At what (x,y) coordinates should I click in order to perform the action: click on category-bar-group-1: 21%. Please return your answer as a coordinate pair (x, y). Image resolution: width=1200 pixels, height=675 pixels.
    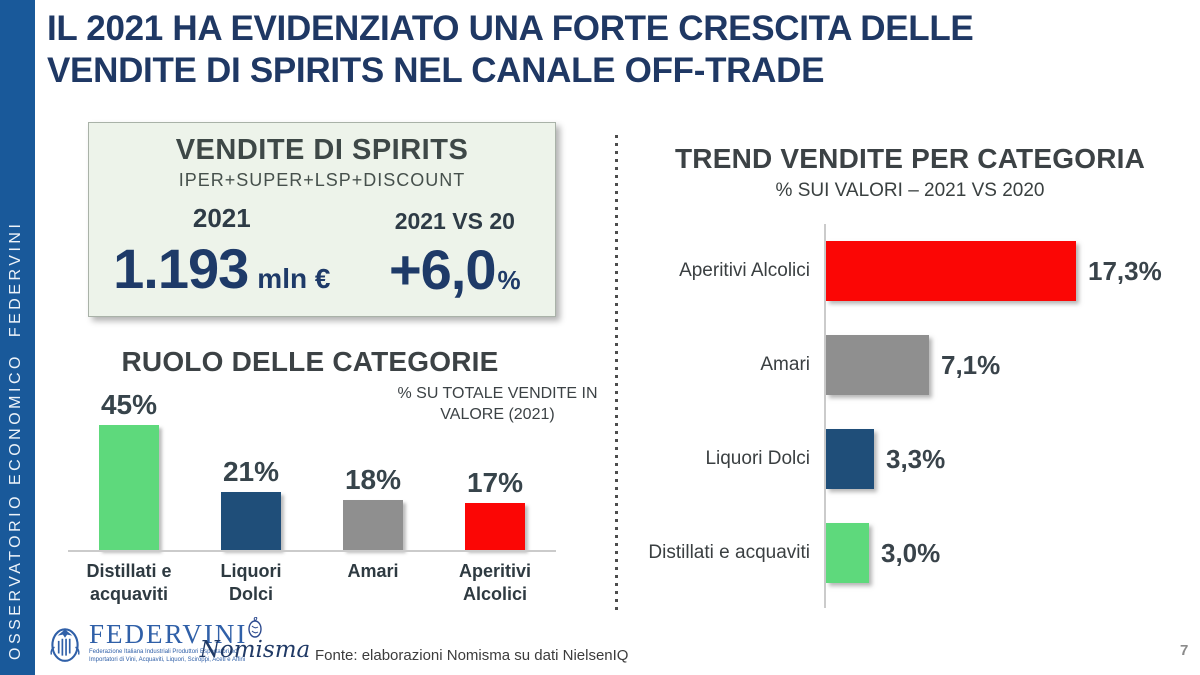
    Looking at the image, I should click on (251, 503).